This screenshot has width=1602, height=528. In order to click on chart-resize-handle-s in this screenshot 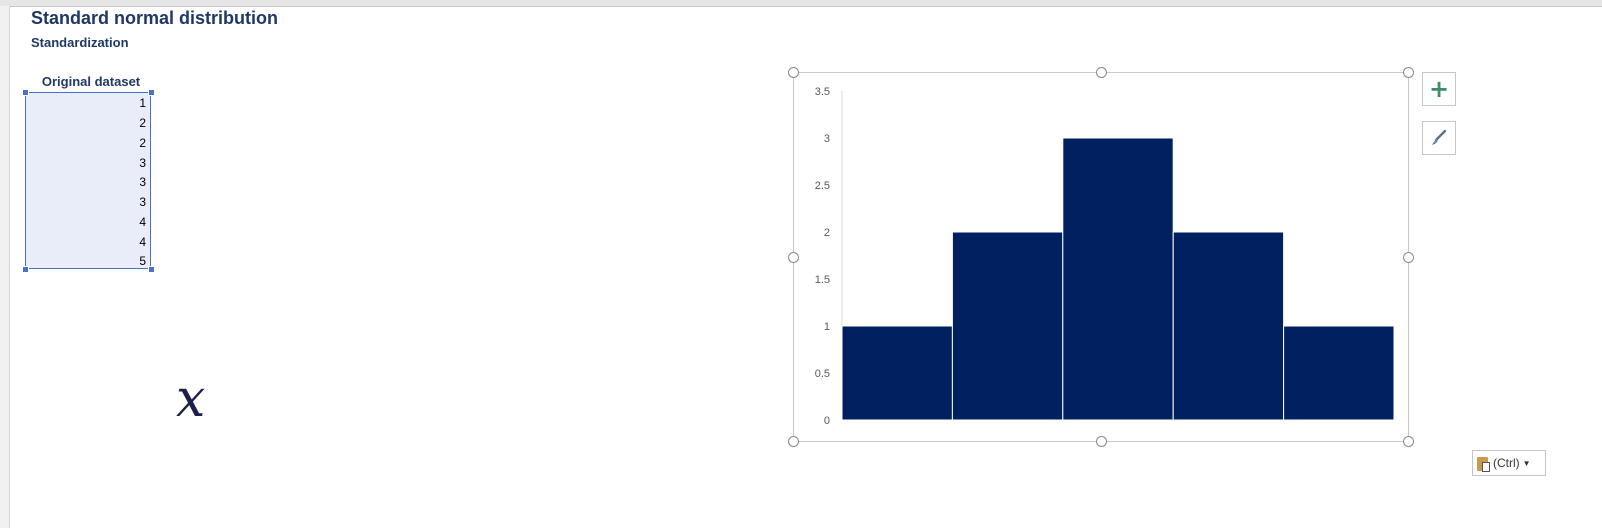, I will do `click(1101, 441)`.